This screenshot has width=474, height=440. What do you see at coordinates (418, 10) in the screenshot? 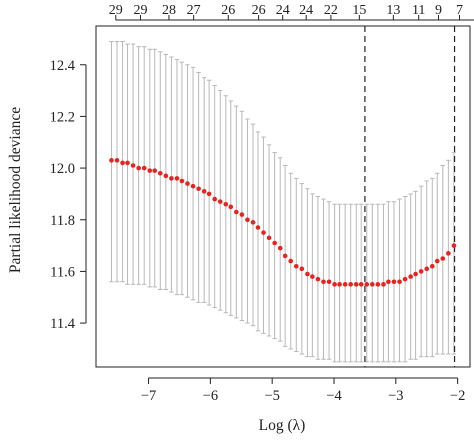
I see `top-axis-label: 11` at bounding box center [418, 10].